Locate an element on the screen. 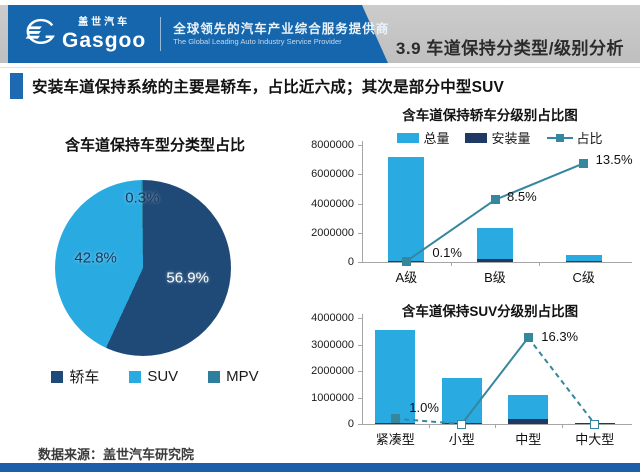 Image resolution: width=640 pixels, height=472 pixels. pie-legend: 轿车 SUV MPV is located at coordinates (155, 376).